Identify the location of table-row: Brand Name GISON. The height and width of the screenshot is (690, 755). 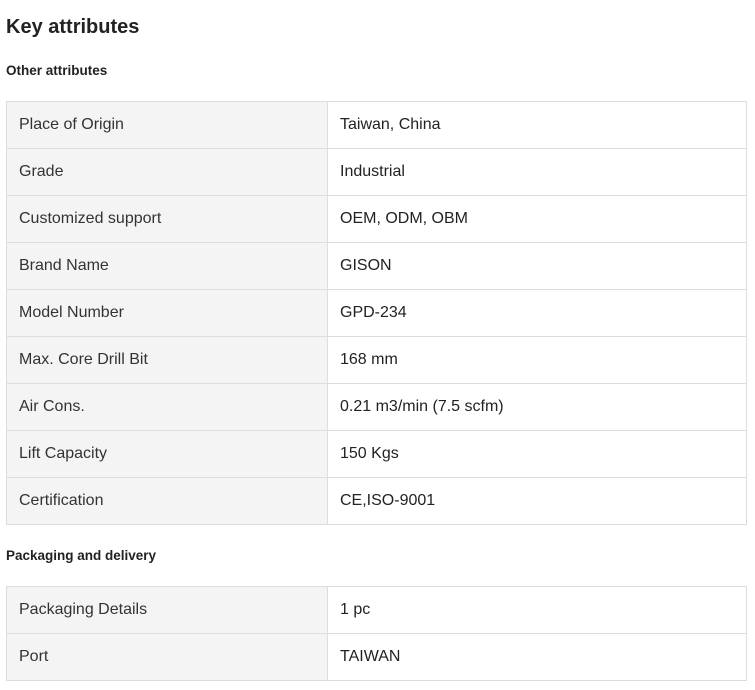
(376, 266).